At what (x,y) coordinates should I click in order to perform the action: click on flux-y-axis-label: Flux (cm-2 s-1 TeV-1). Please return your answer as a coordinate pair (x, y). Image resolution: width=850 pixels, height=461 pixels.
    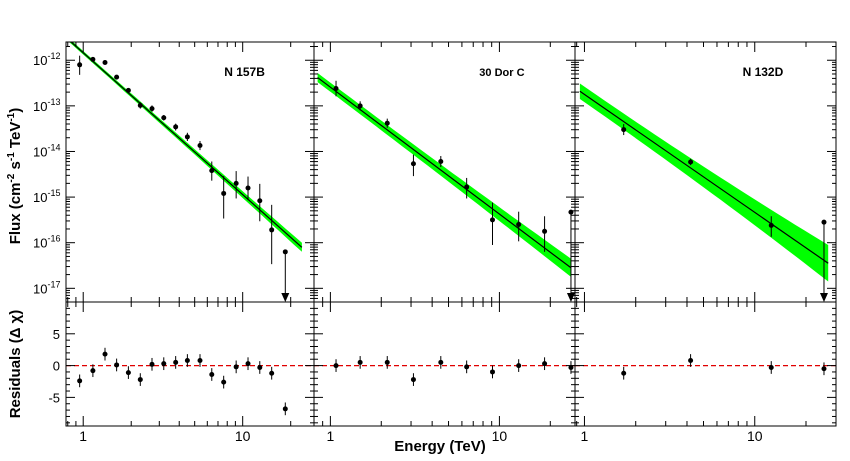
    Looking at the image, I should click on (15, 176).